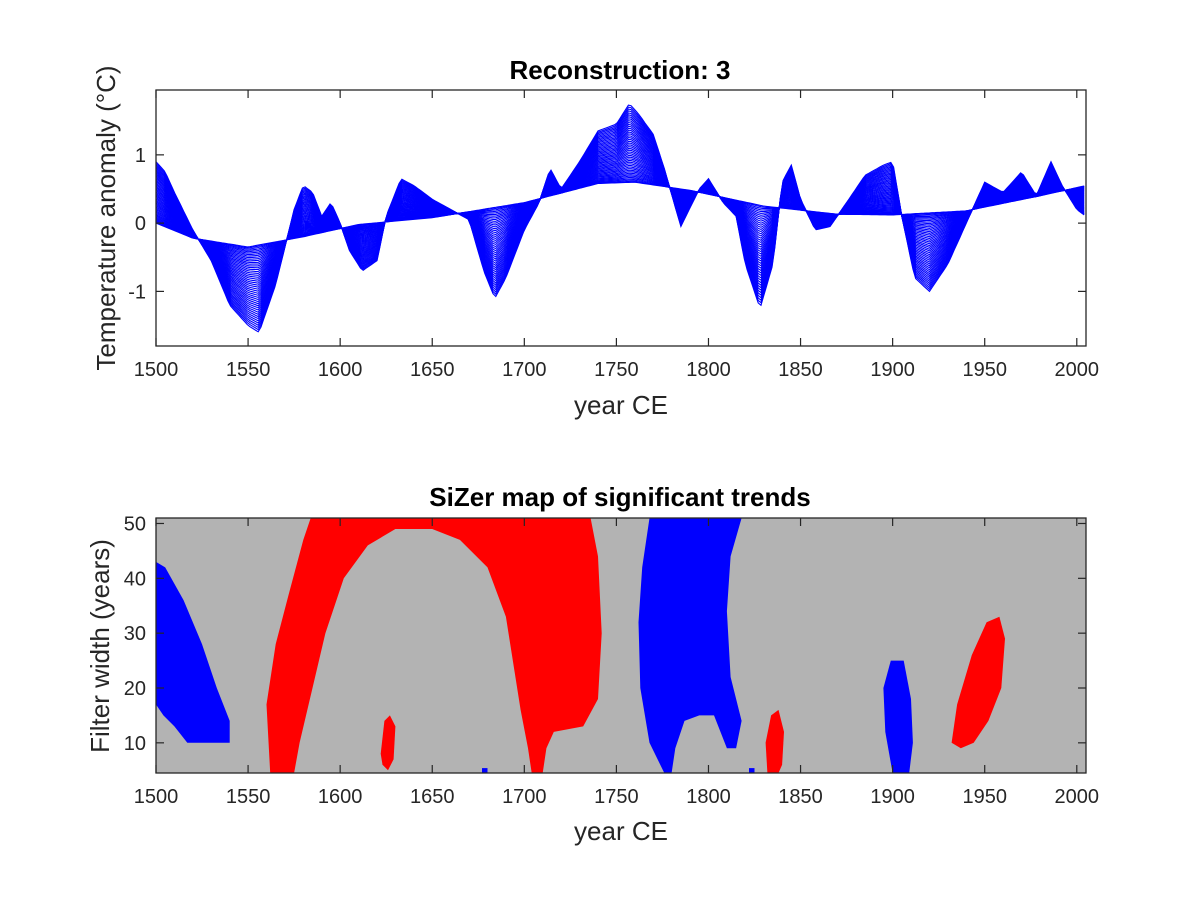 This screenshot has width=1200, height=900. I want to click on top-y-axis: -1 0 1, so click(607, 224).